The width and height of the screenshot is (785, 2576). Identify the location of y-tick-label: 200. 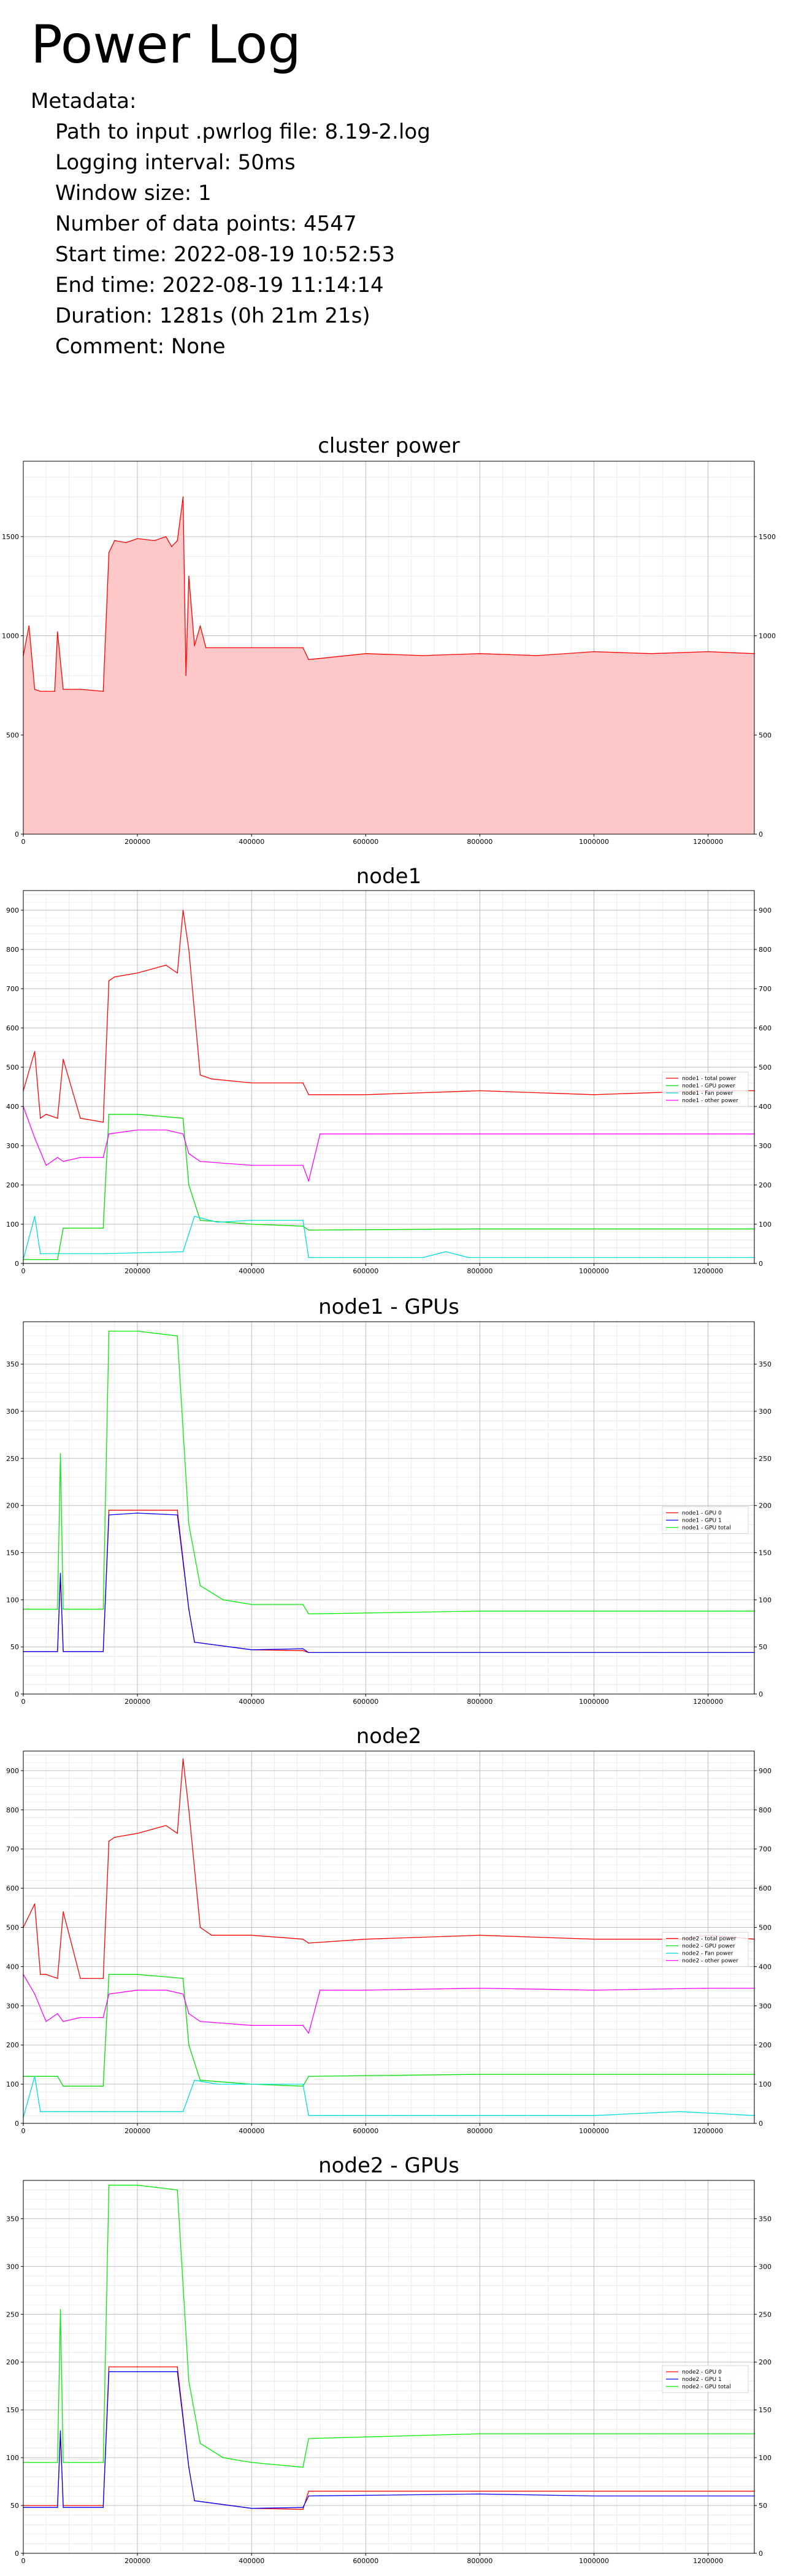
(13, 2362).